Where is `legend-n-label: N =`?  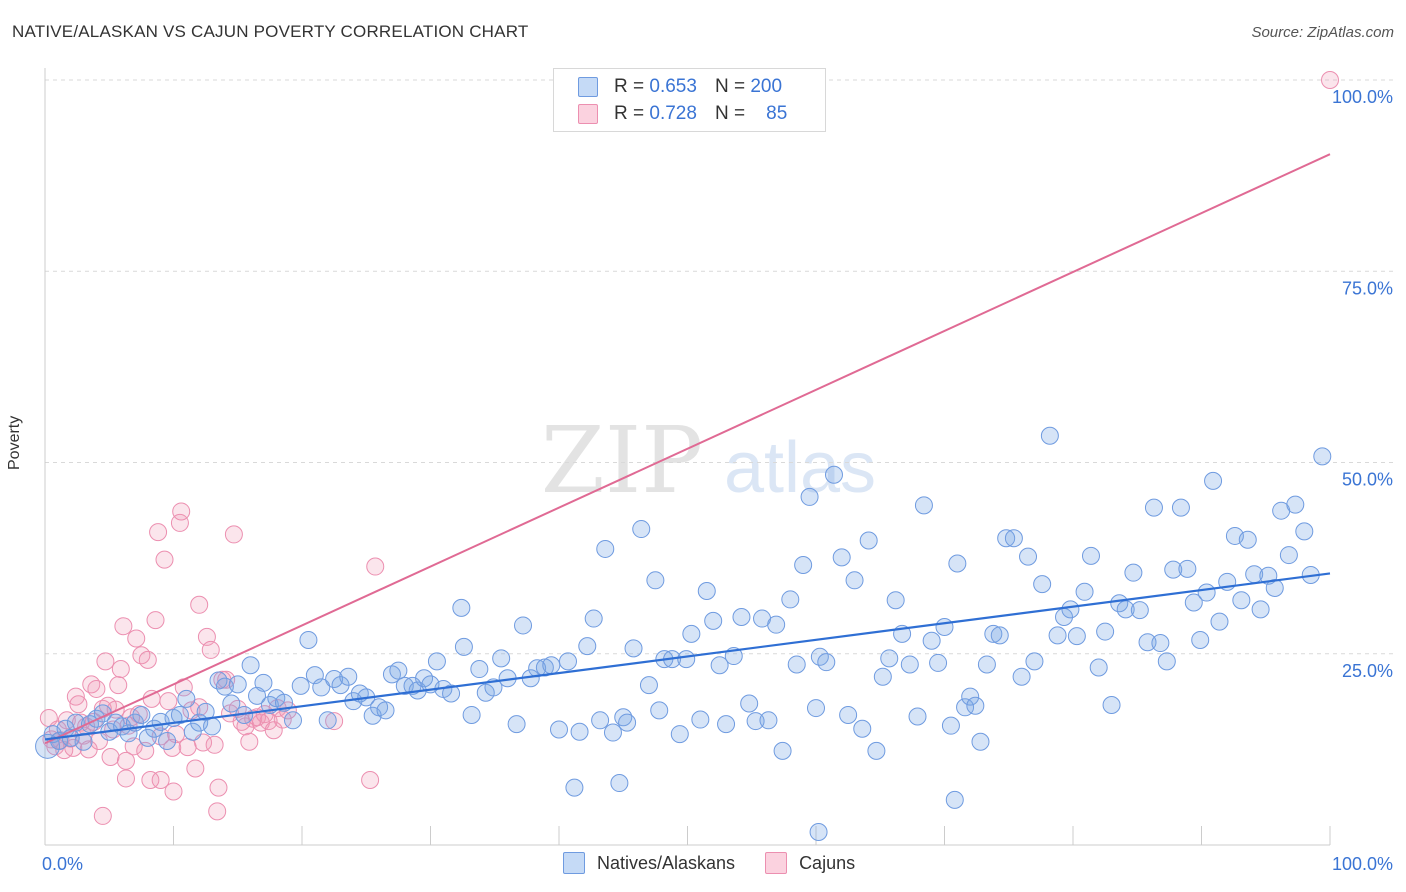
legend-n-label: N = is located at coordinates (730, 113).